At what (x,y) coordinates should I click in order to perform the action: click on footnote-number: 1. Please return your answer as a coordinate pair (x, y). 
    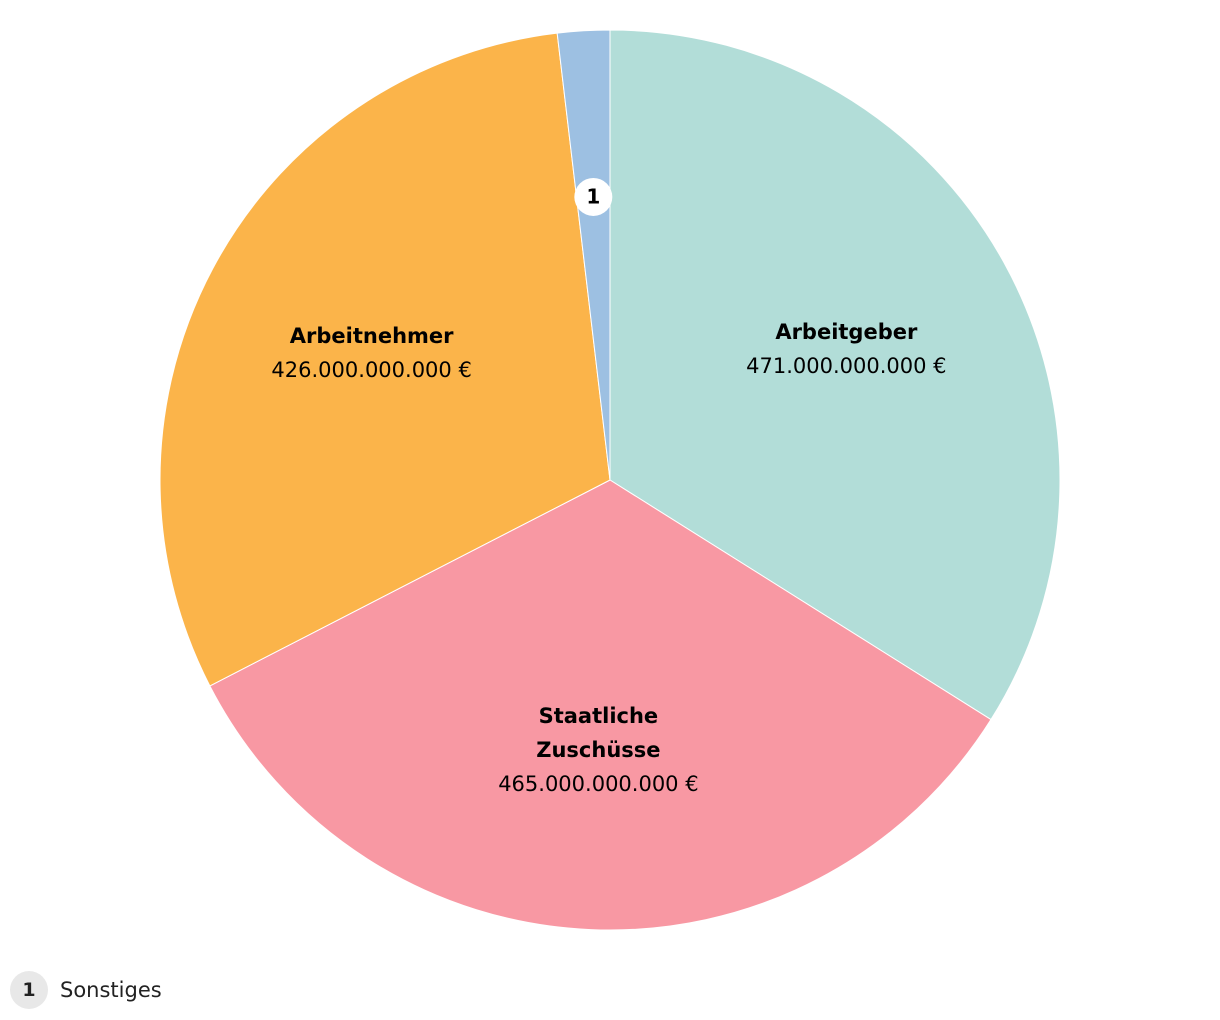
    Looking at the image, I should click on (593, 196).